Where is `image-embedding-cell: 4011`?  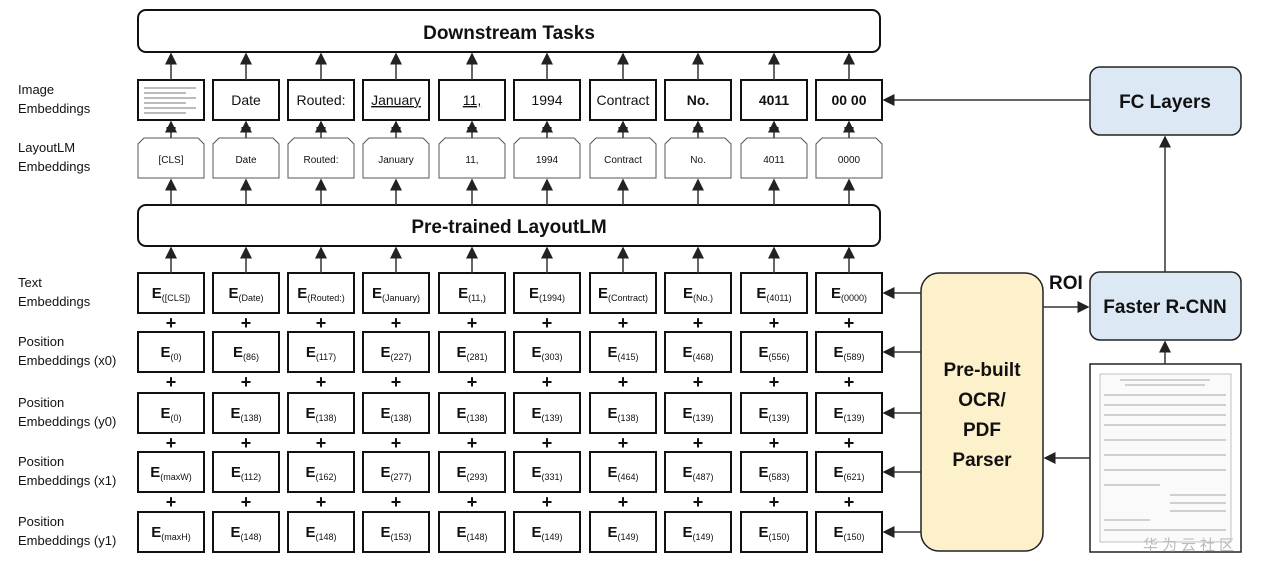 image-embedding-cell: 4011 is located at coordinates (774, 100).